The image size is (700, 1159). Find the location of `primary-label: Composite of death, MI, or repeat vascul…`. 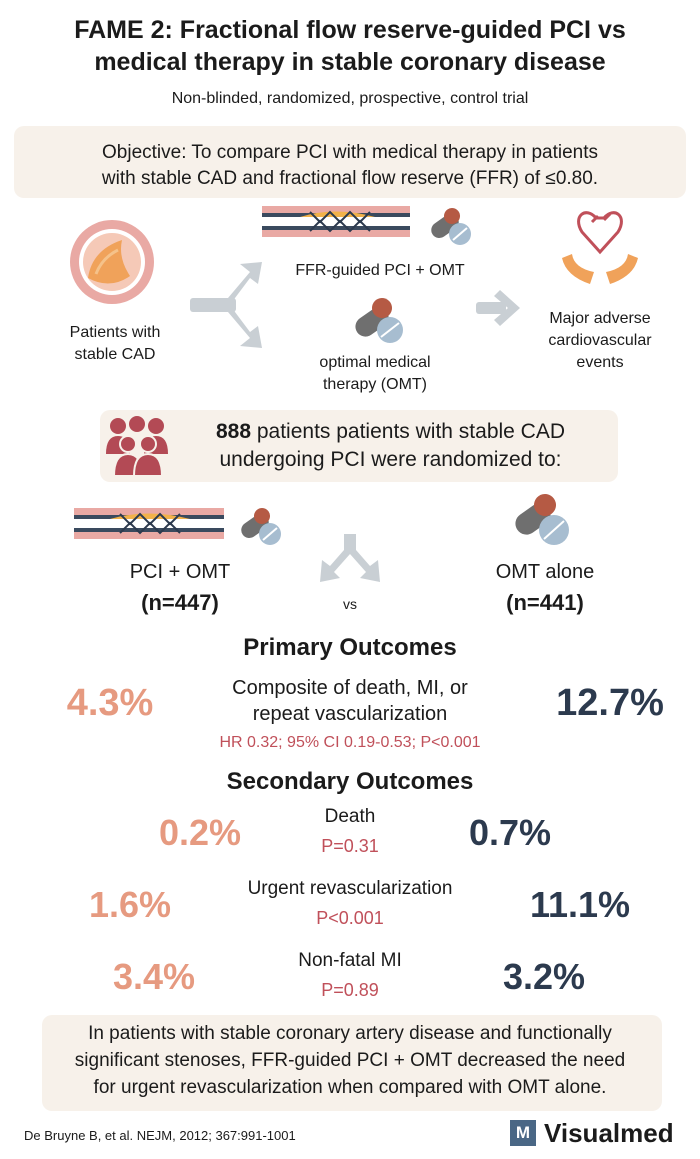

primary-label: Composite of death, MI, or repeat vascul… is located at coordinates (350, 701).